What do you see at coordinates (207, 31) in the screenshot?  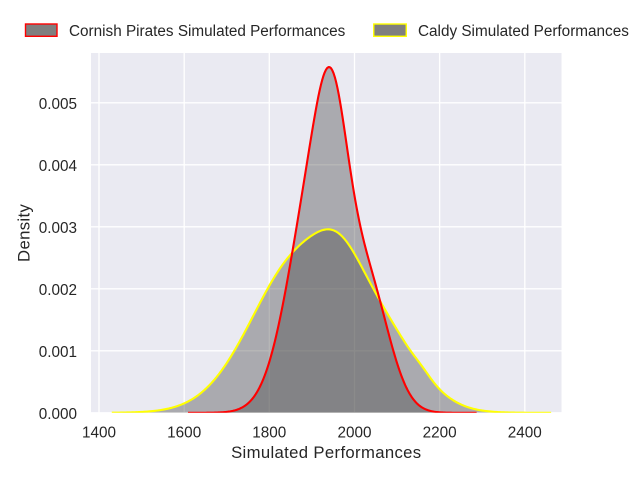 I see `svg-text:Cornish Pirates Simulated Perf: Cornish Pirates Simulated Performances` at bounding box center [207, 31].